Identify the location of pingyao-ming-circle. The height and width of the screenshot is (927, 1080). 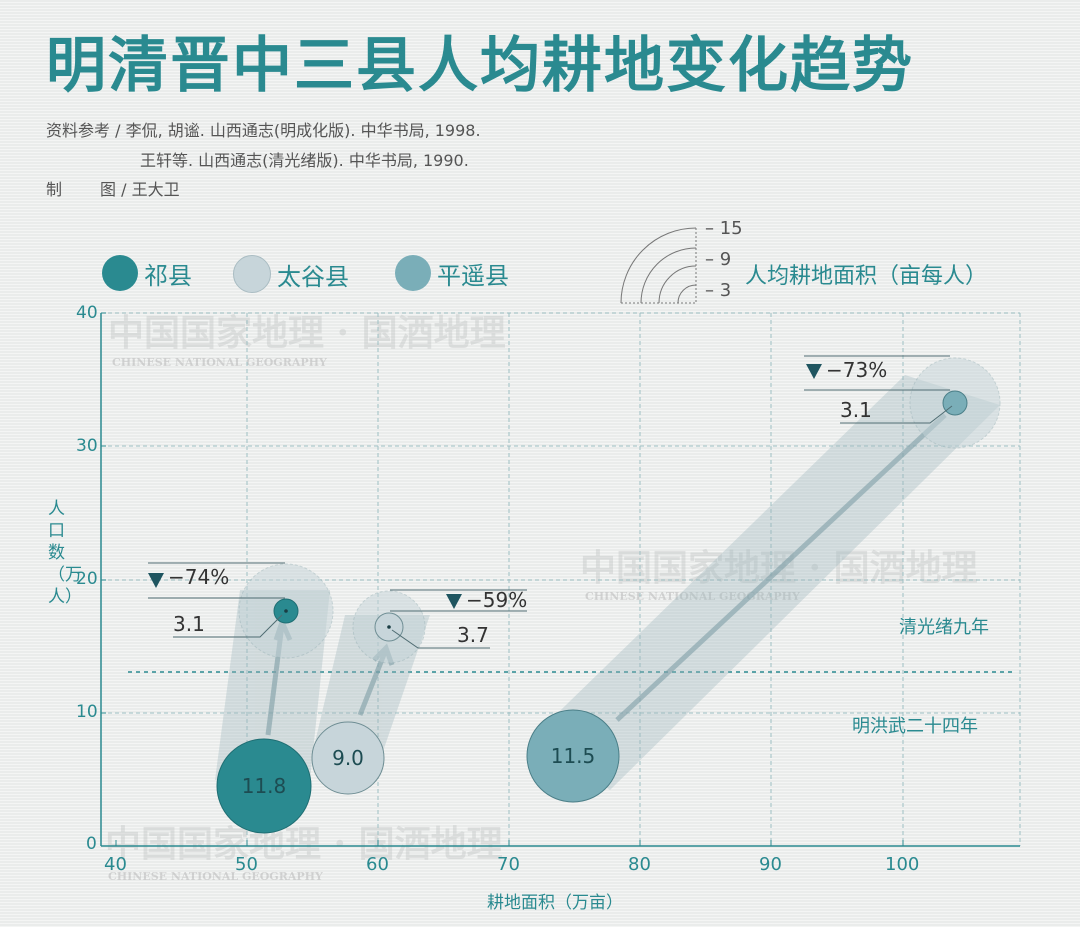
(573, 756).